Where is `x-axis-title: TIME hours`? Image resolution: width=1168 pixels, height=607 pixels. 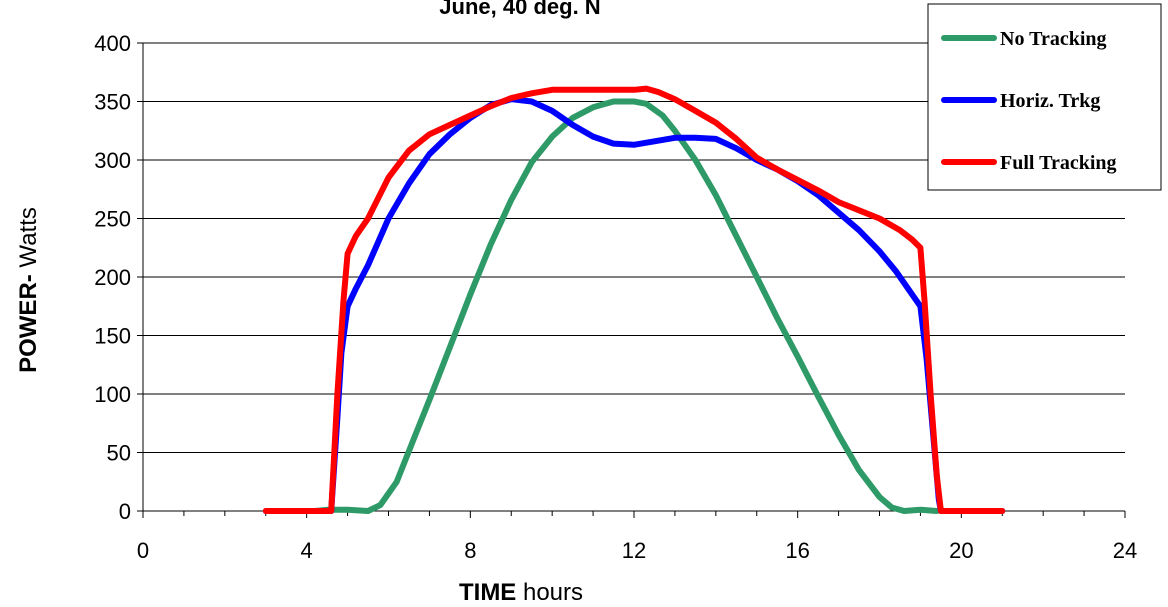 x-axis-title: TIME hours is located at coordinates (521, 592).